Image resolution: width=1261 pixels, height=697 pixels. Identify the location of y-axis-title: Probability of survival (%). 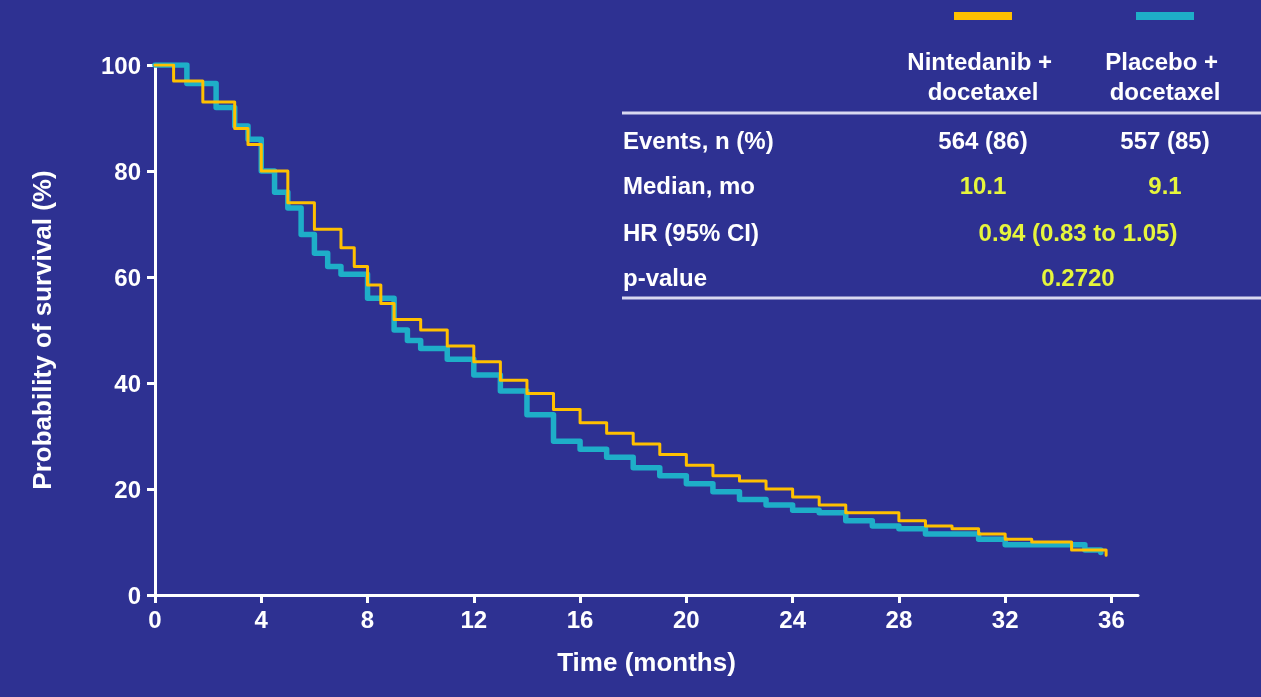
(42, 330).